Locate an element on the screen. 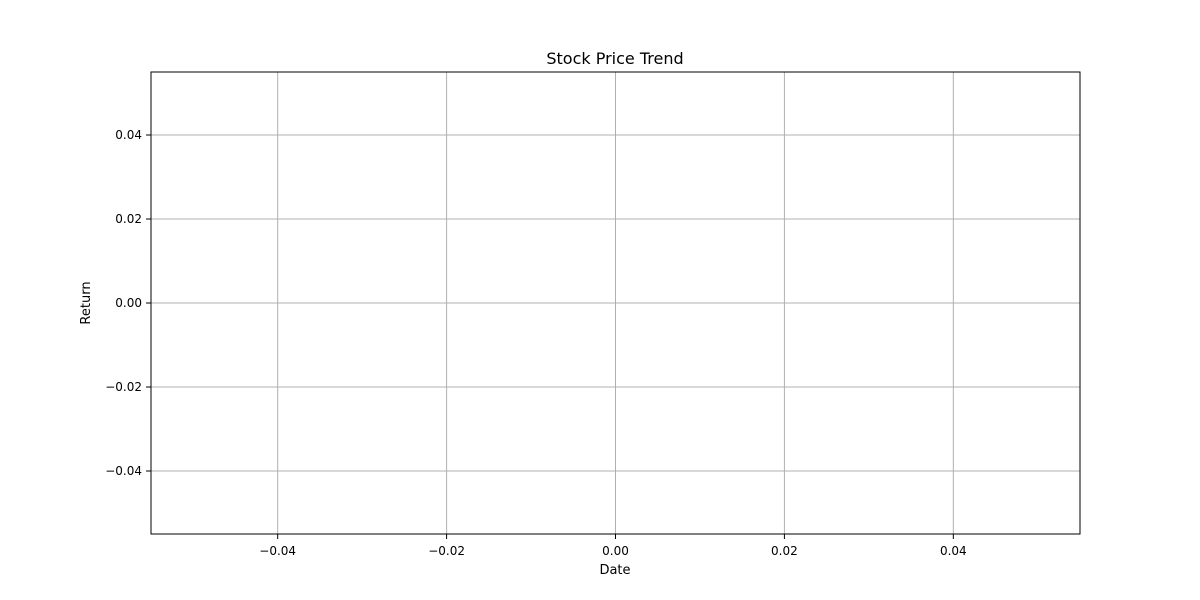 This screenshot has width=1200, height=600. y-axis-label: Return is located at coordinates (86, 302).